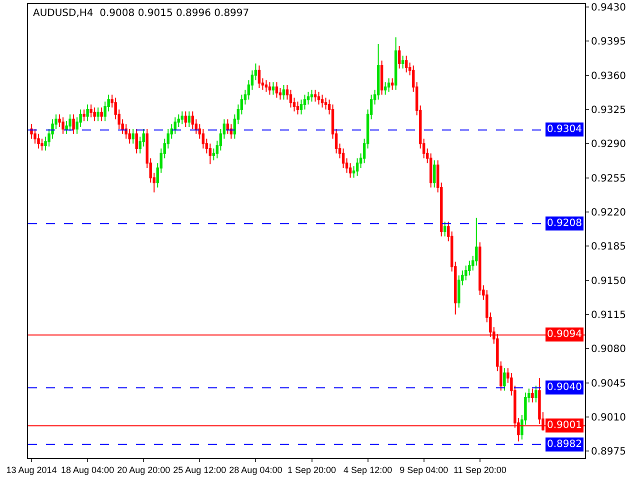  What do you see at coordinates (87, 469) in the screenshot?
I see `x-tick-label: 18 Aug 04:00` at bounding box center [87, 469].